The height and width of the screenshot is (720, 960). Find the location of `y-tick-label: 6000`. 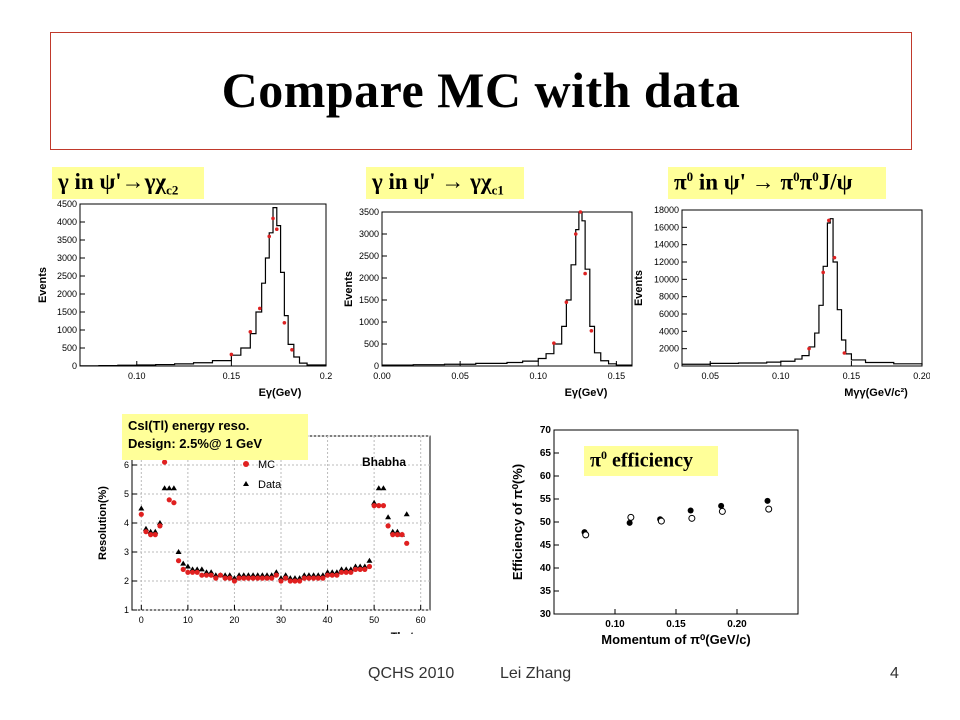

y-tick-label: 6000 is located at coordinates (669, 314).